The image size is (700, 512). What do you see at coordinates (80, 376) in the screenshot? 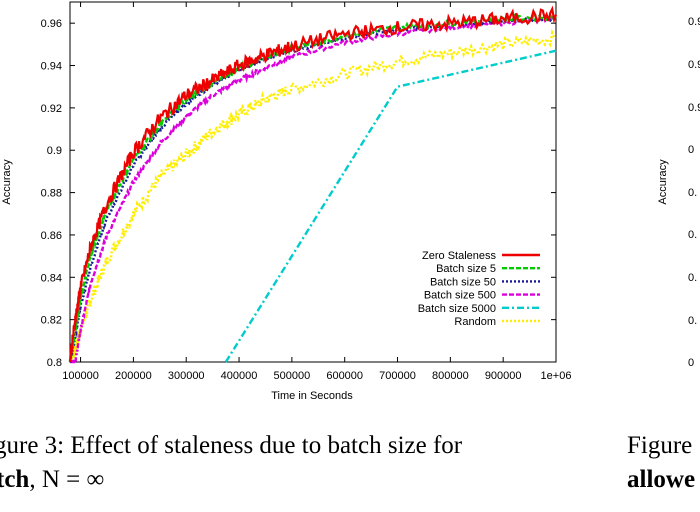
I see `x-tick-label: 100000` at bounding box center [80, 376].